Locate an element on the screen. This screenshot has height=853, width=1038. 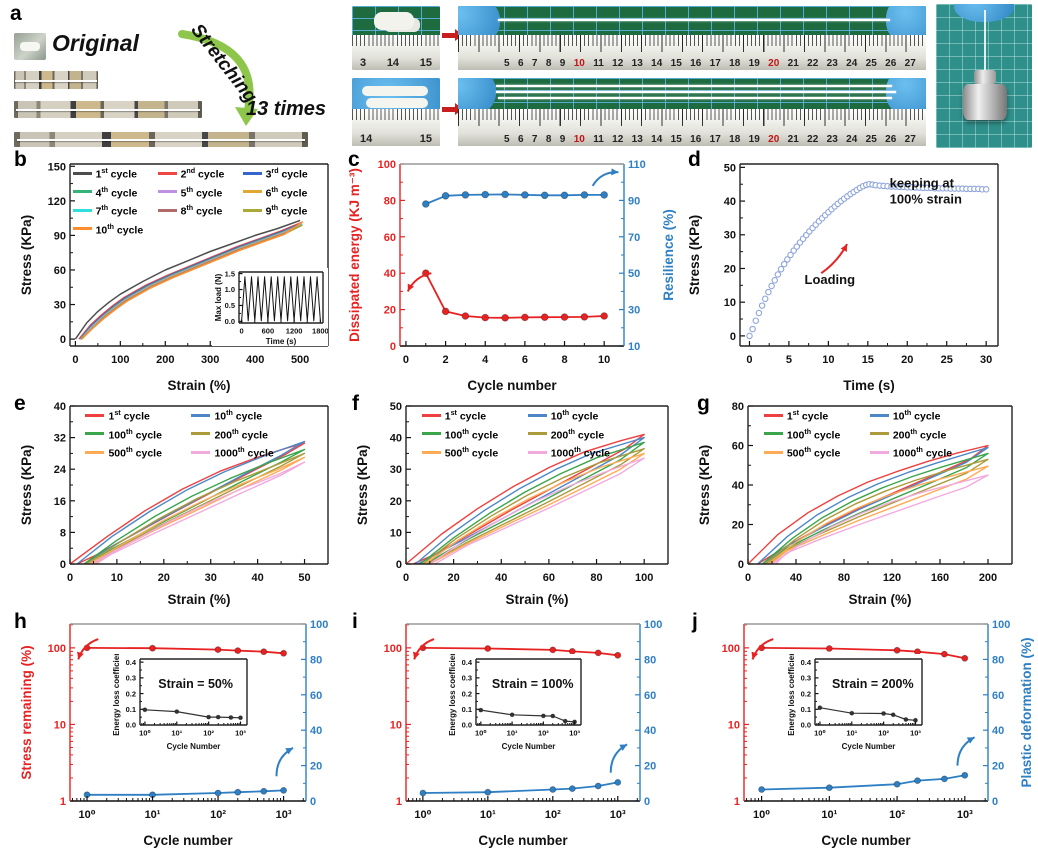
weight-knob is located at coordinates (985, 77).